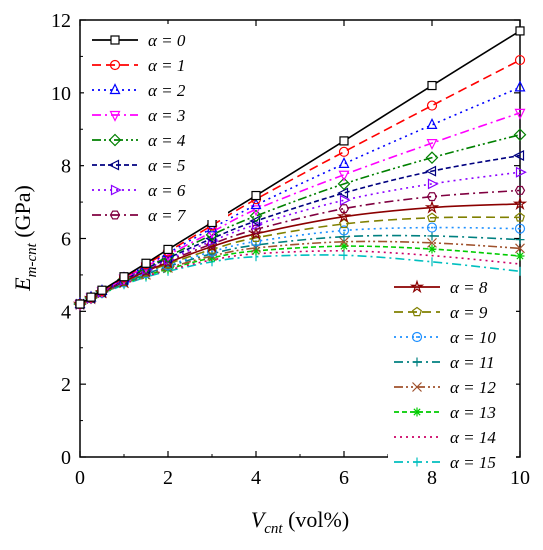 Image resolution: width=543 pixels, height=550 pixels. I want to click on y-tick-label: 12, so click(61, 21).